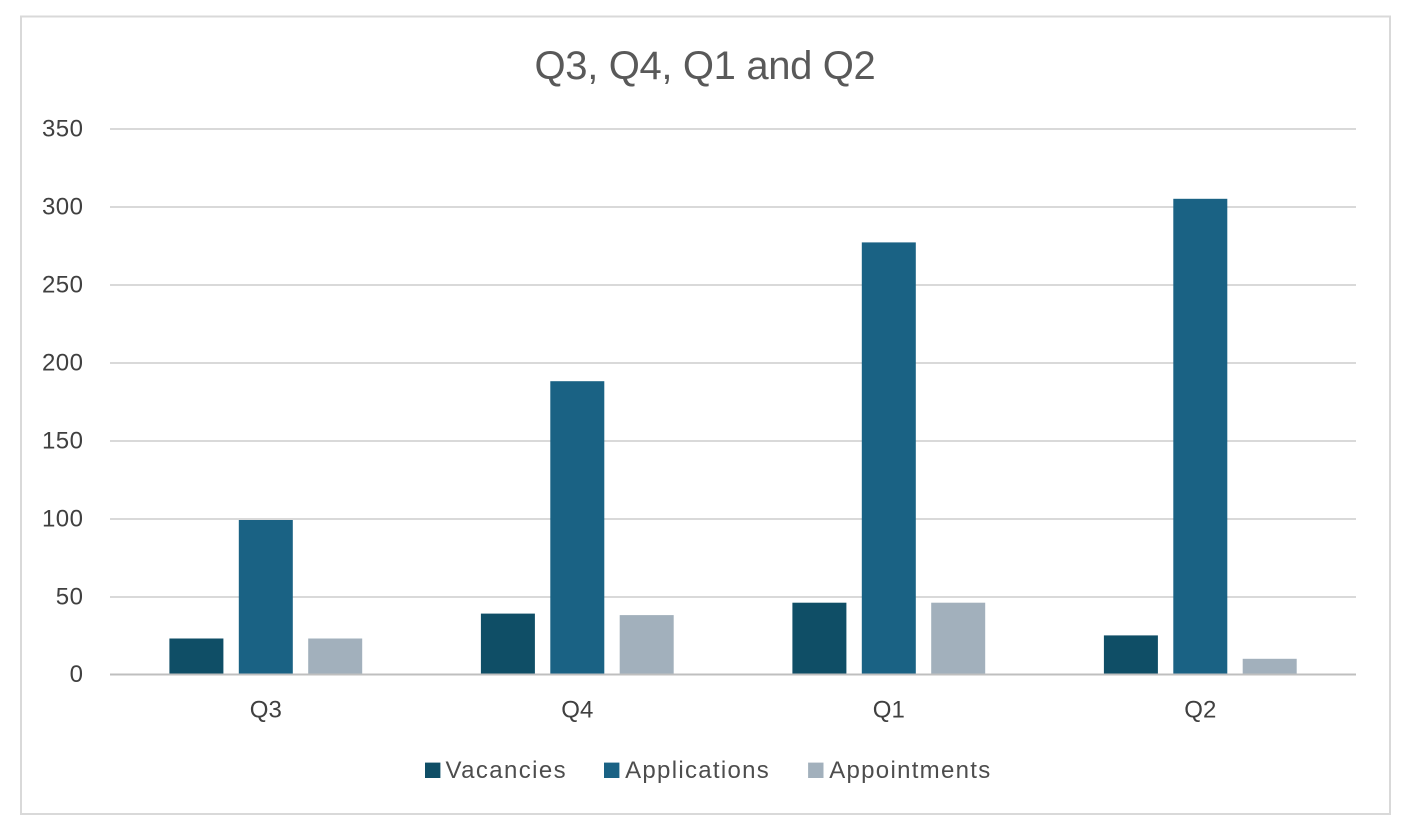  I want to click on svg-text: Q2, so click(1200, 710).